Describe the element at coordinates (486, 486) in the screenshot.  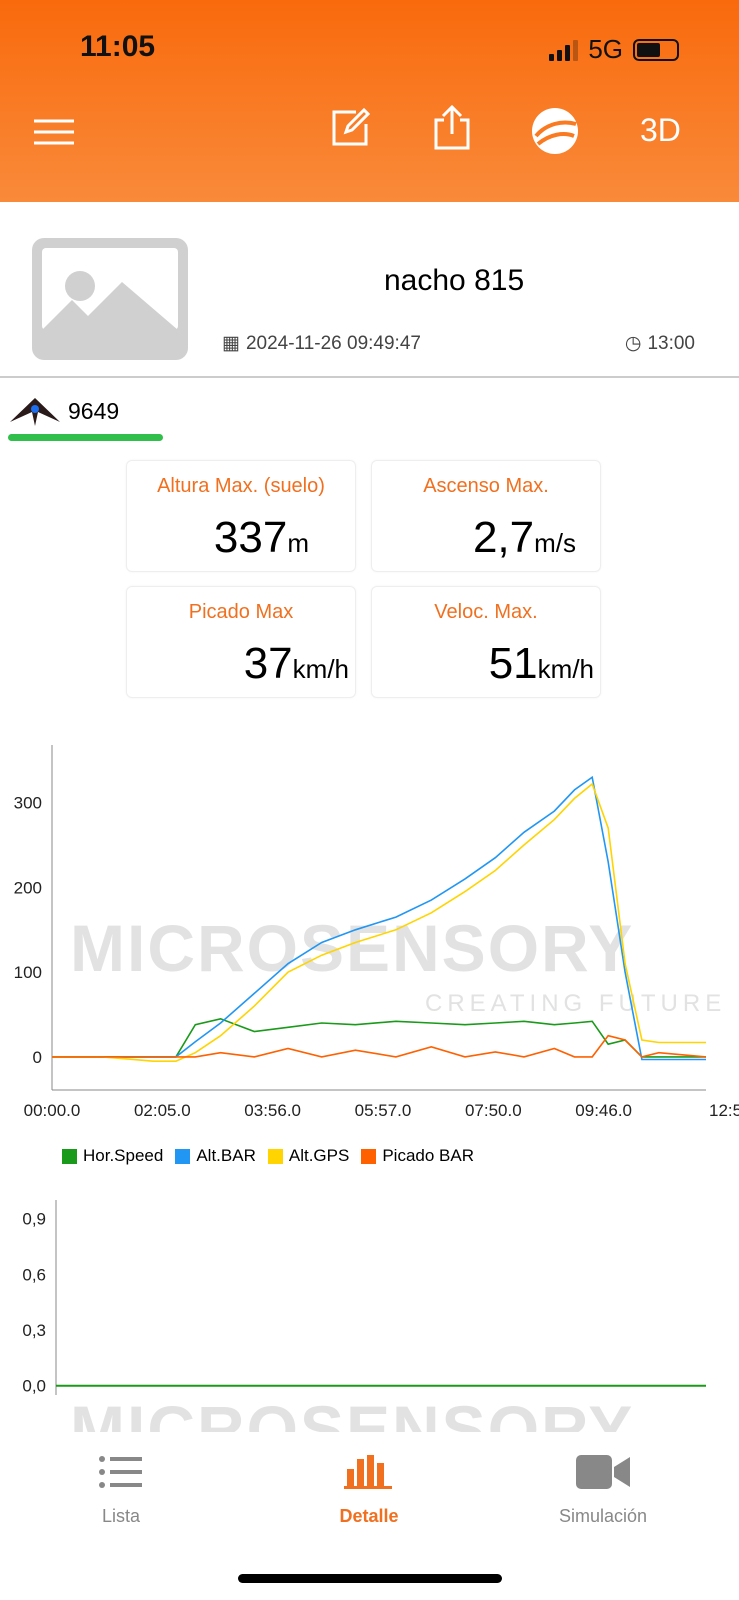
I see `stat-label: Ascenso Max.` at that location.